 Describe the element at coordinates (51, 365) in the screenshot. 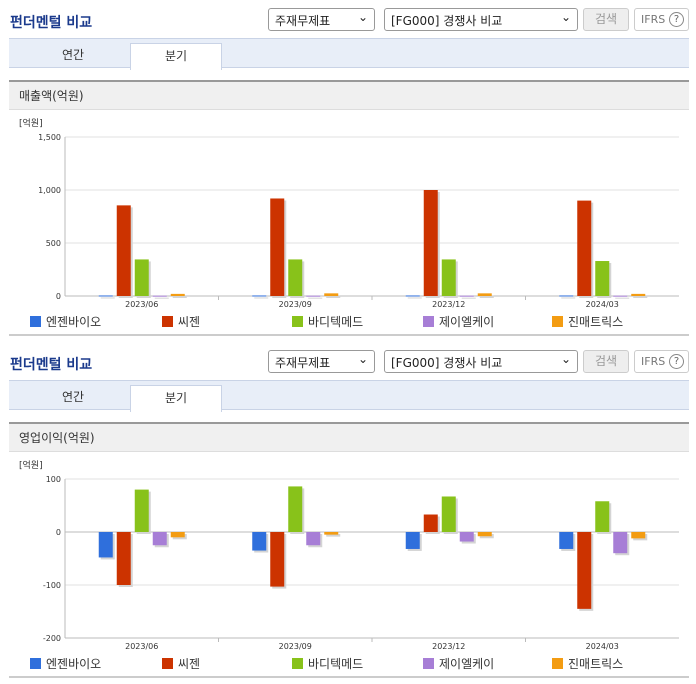

I see `panel-title: 펀더멘털 비교` at that location.